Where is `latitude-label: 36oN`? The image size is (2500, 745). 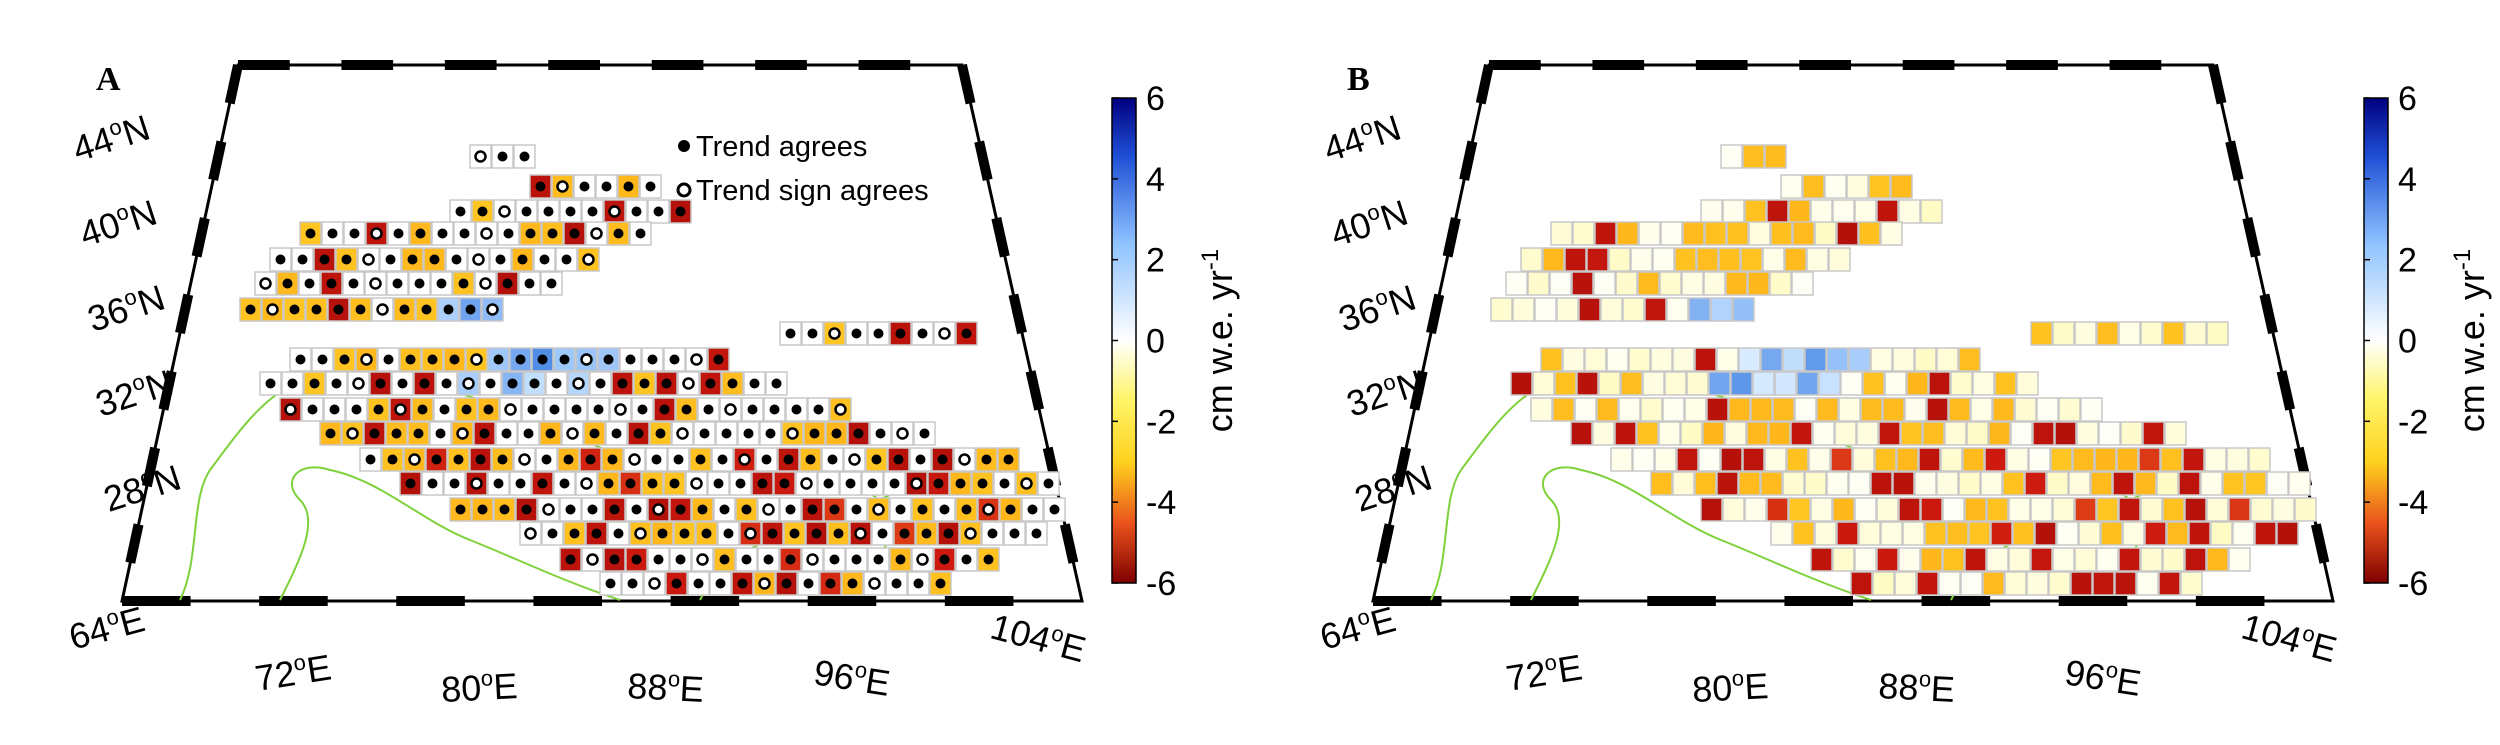 latitude-label: 36oN is located at coordinates (125, 308).